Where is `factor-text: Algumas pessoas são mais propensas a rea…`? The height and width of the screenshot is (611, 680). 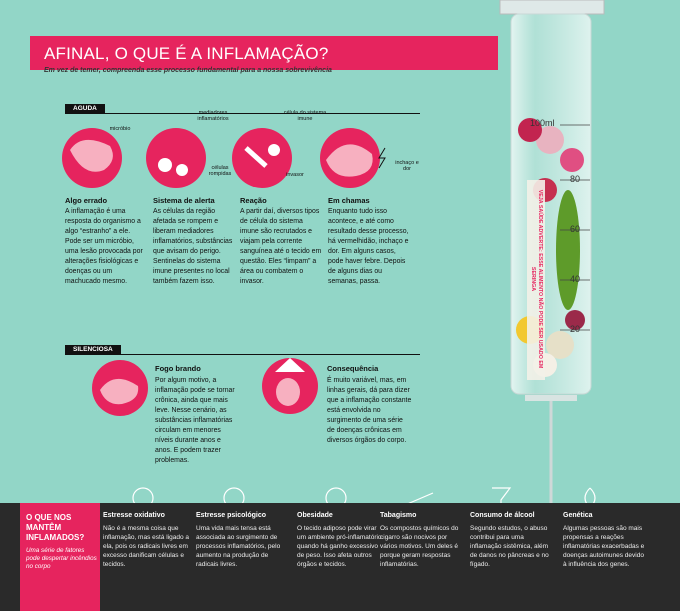 factor-text: Algumas pessoas são mais propensas a rea… is located at coordinates (604, 546).